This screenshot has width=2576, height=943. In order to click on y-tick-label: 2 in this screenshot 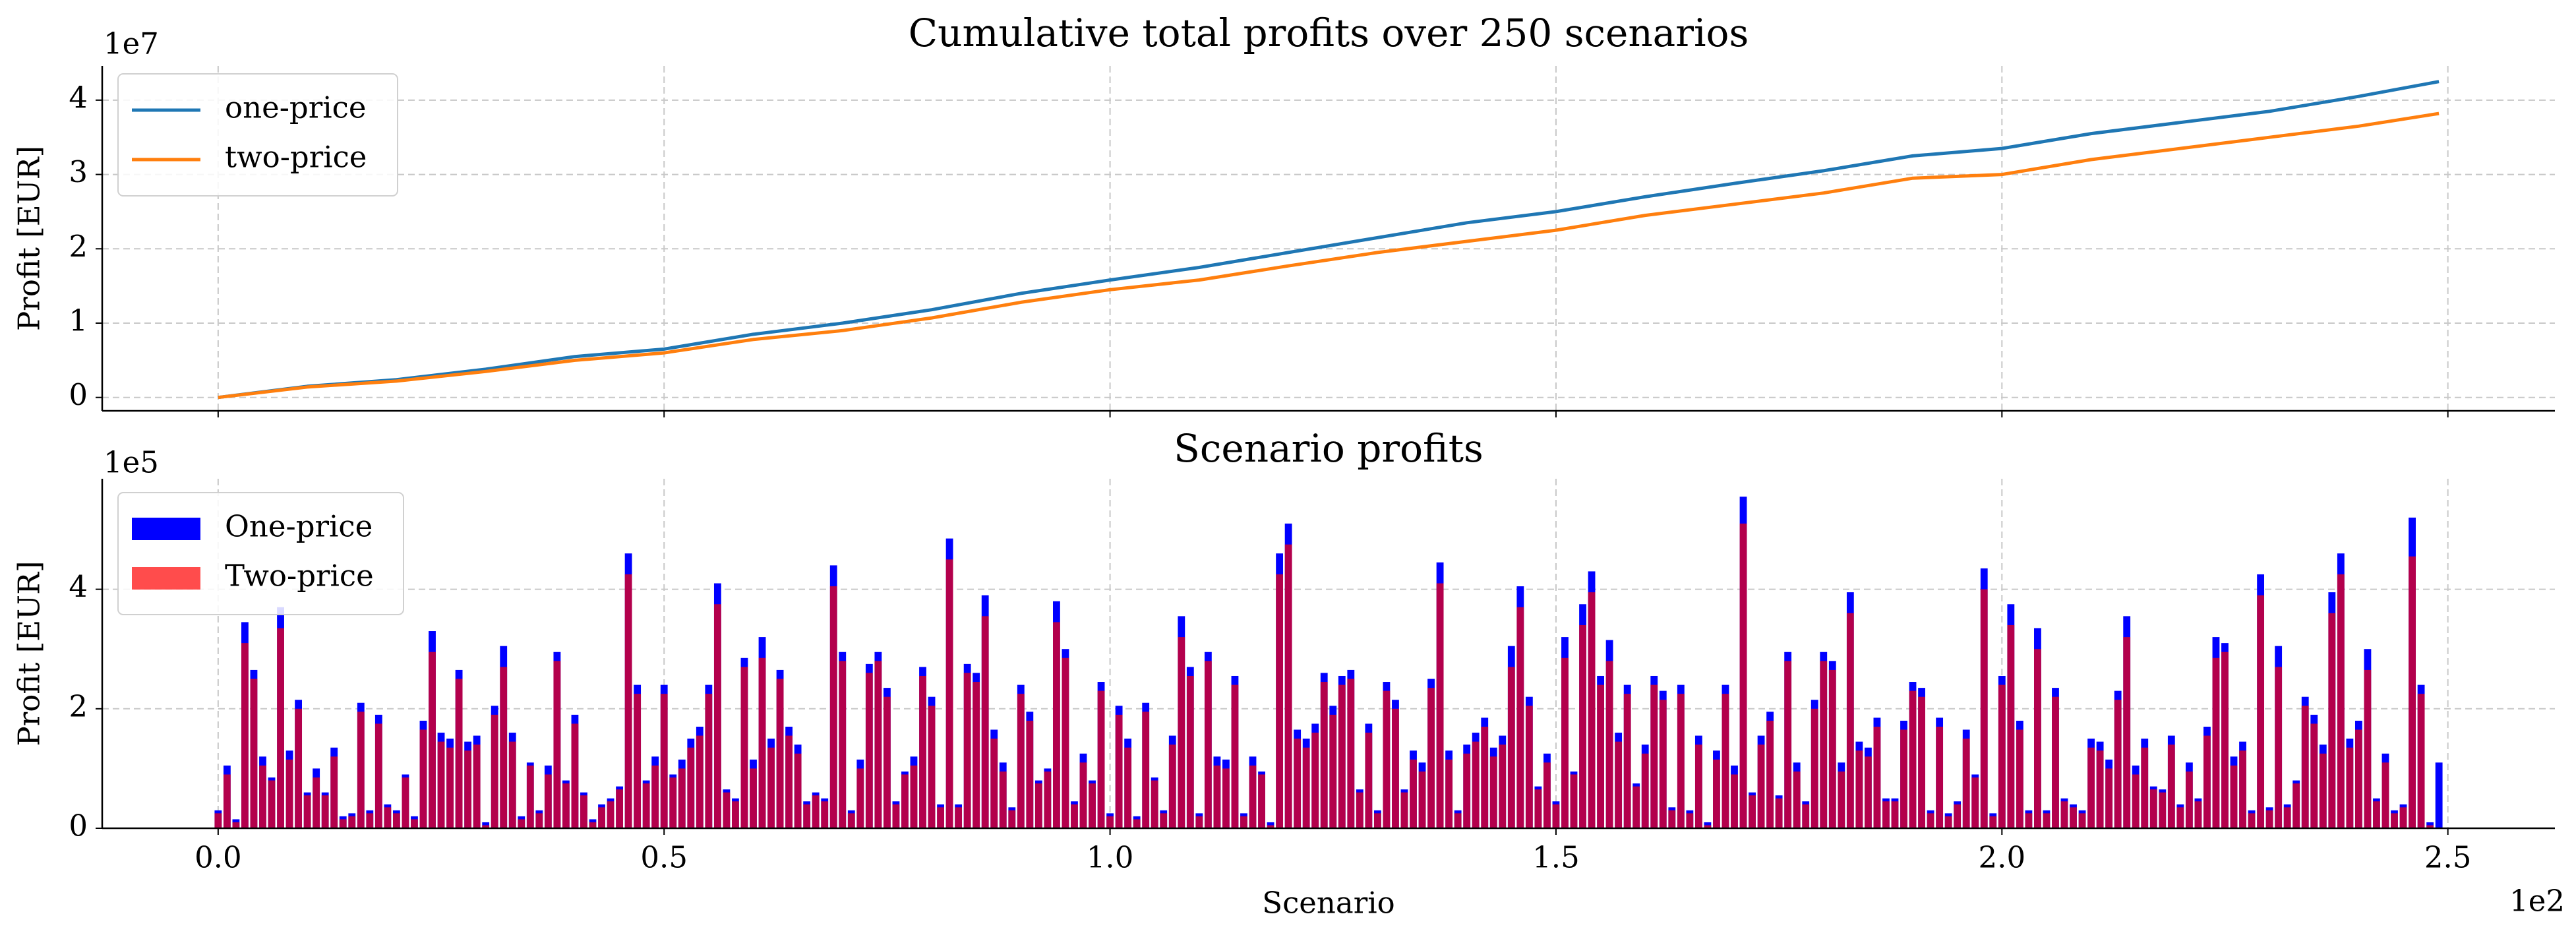, I will do `click(78, 247)`.